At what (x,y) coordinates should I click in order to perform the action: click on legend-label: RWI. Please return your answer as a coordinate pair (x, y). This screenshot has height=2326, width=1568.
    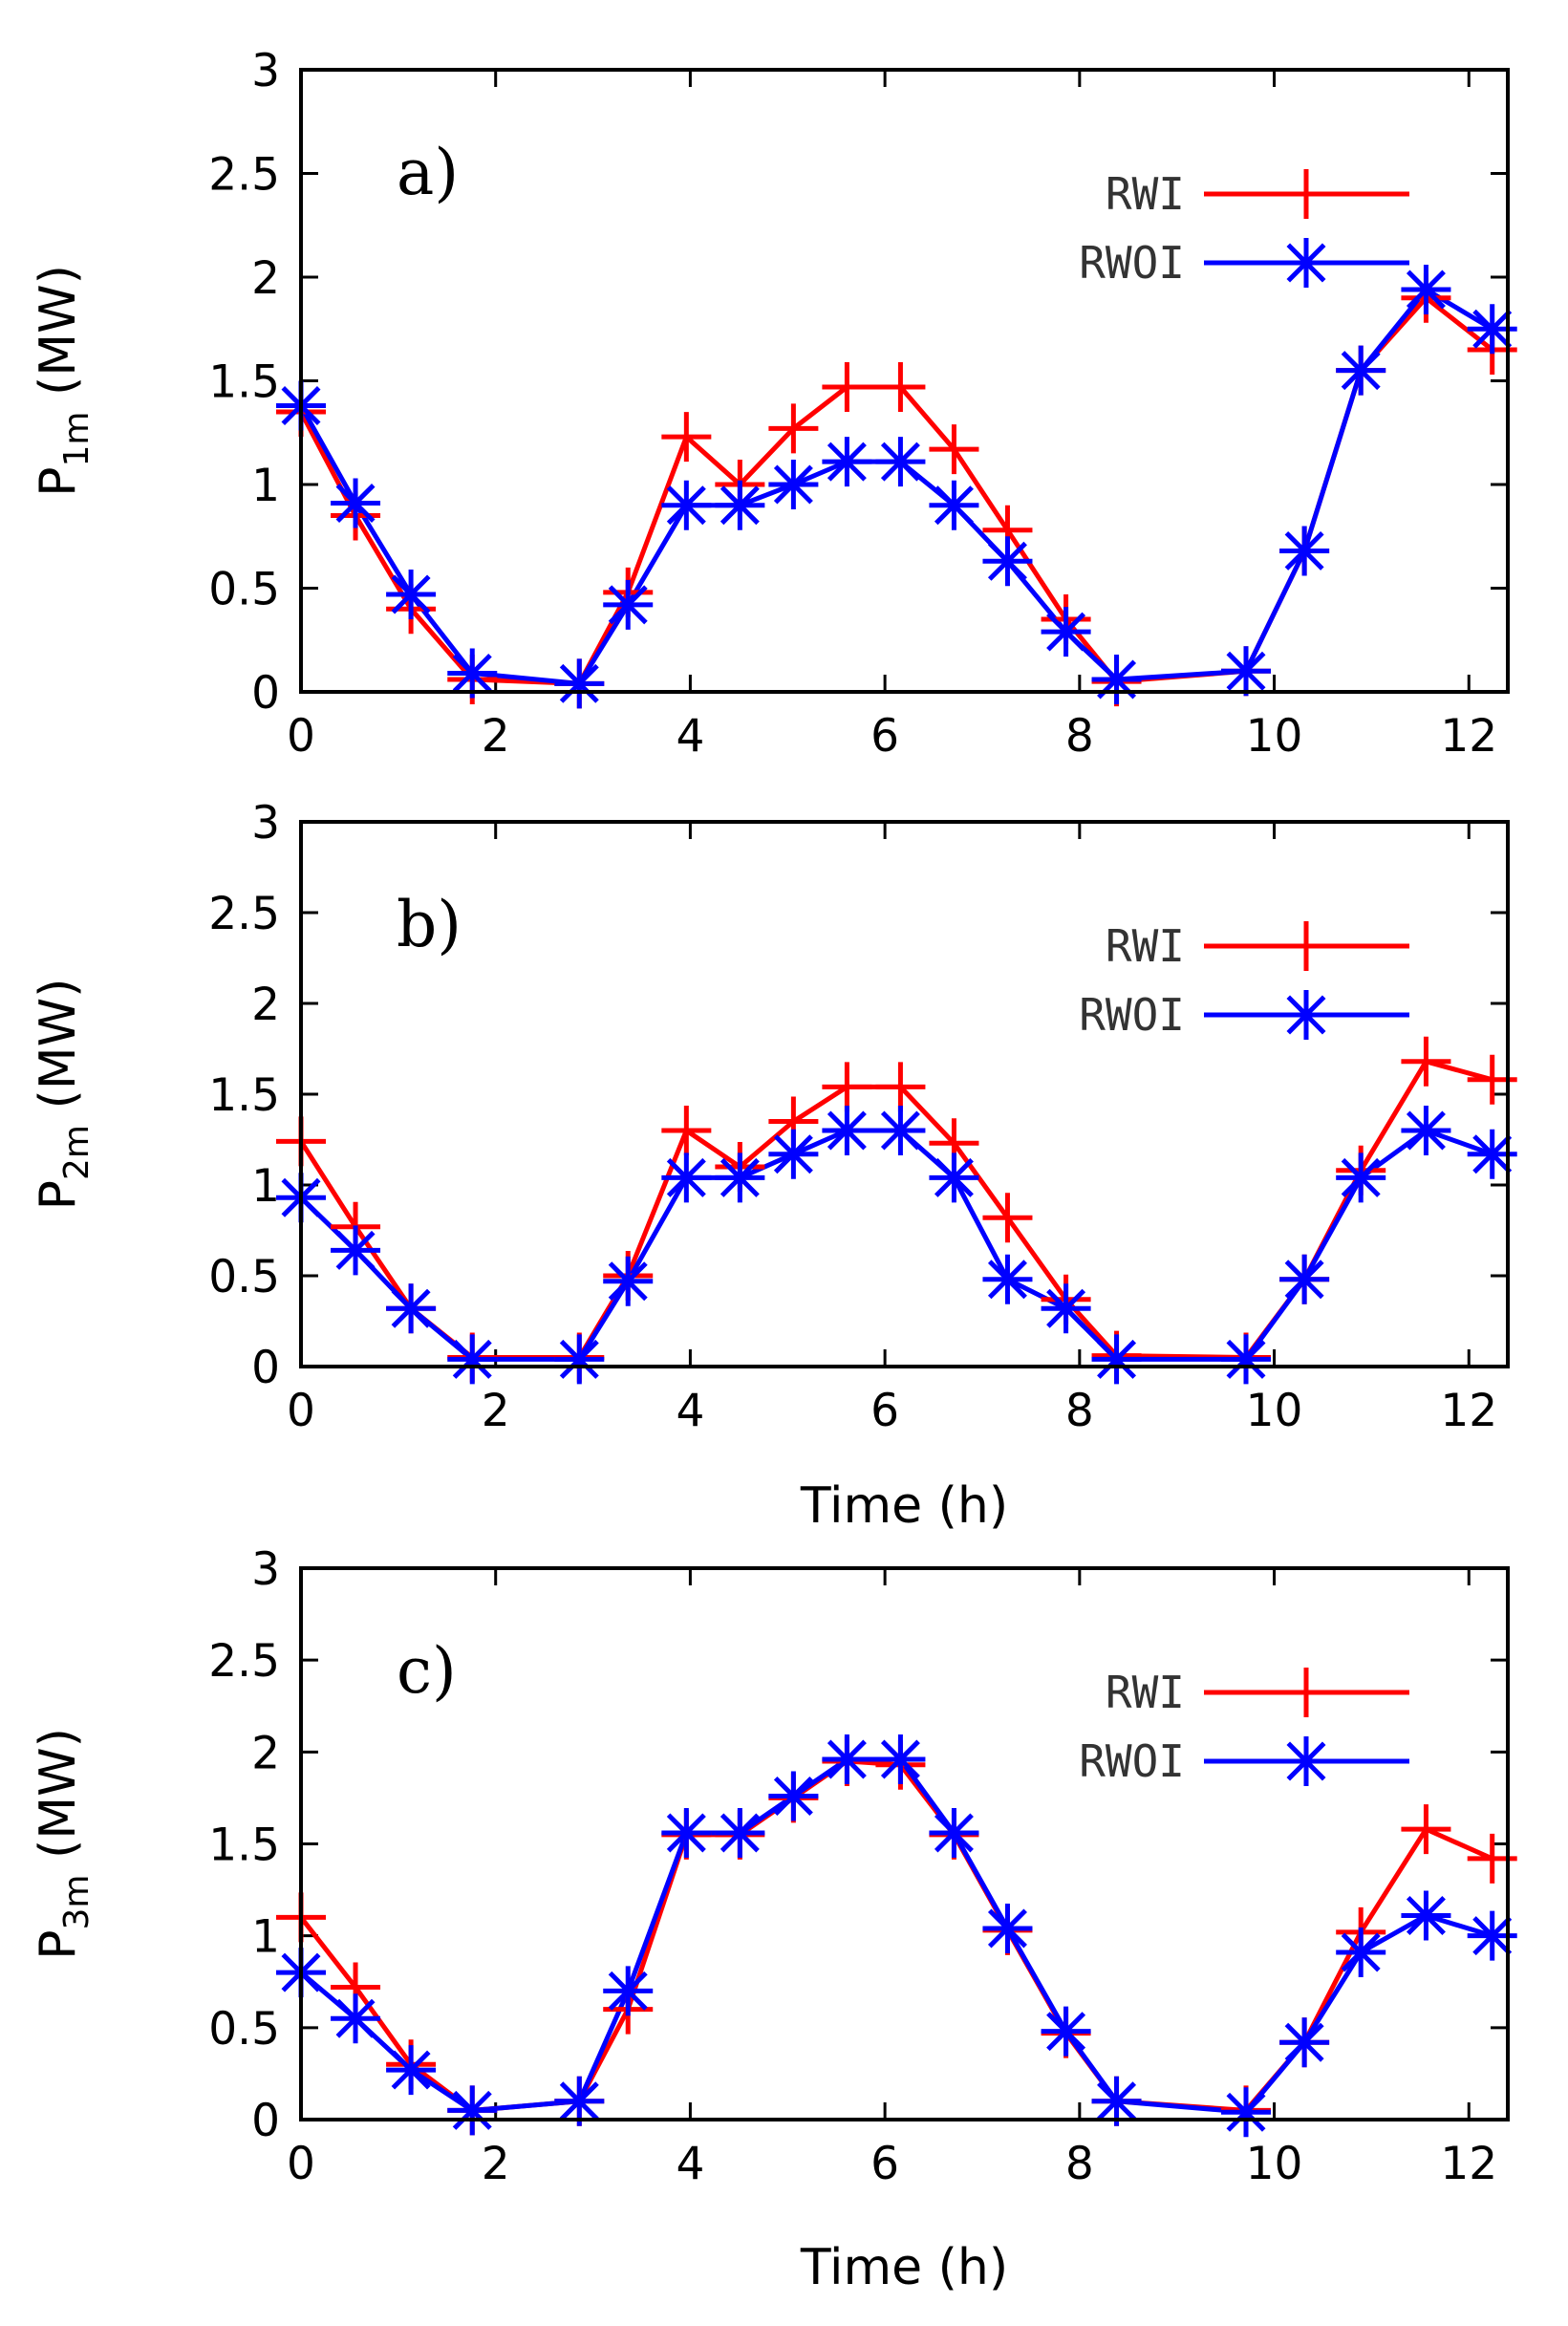
    Looking at the image, I should click on (1146, 194).